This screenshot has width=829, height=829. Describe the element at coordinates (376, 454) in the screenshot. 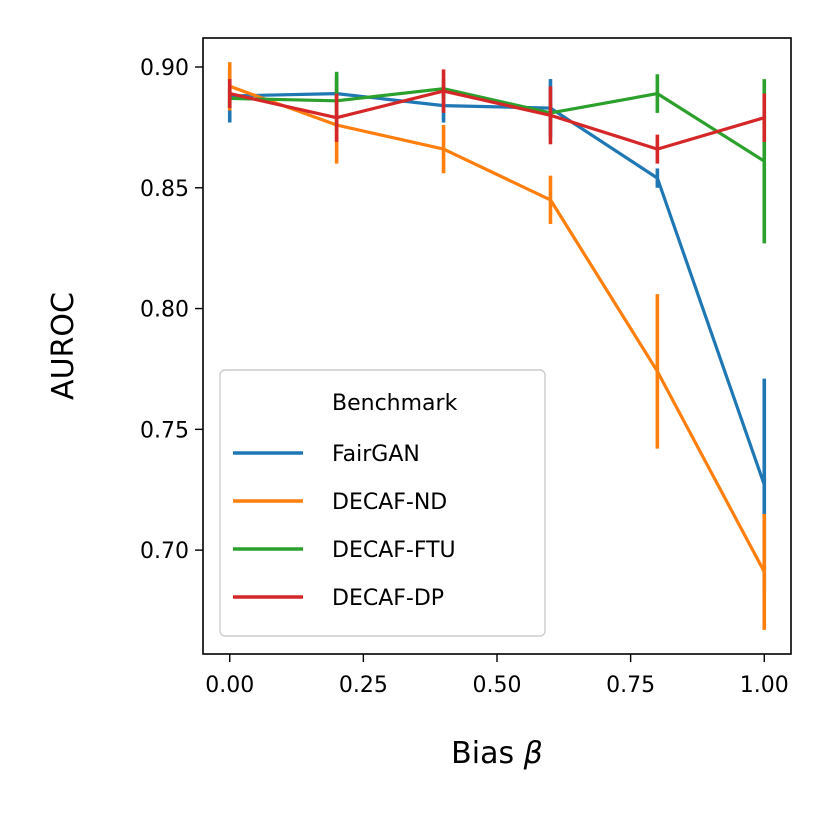

I see `legend-label-fairgan: FairGAN` at that location.